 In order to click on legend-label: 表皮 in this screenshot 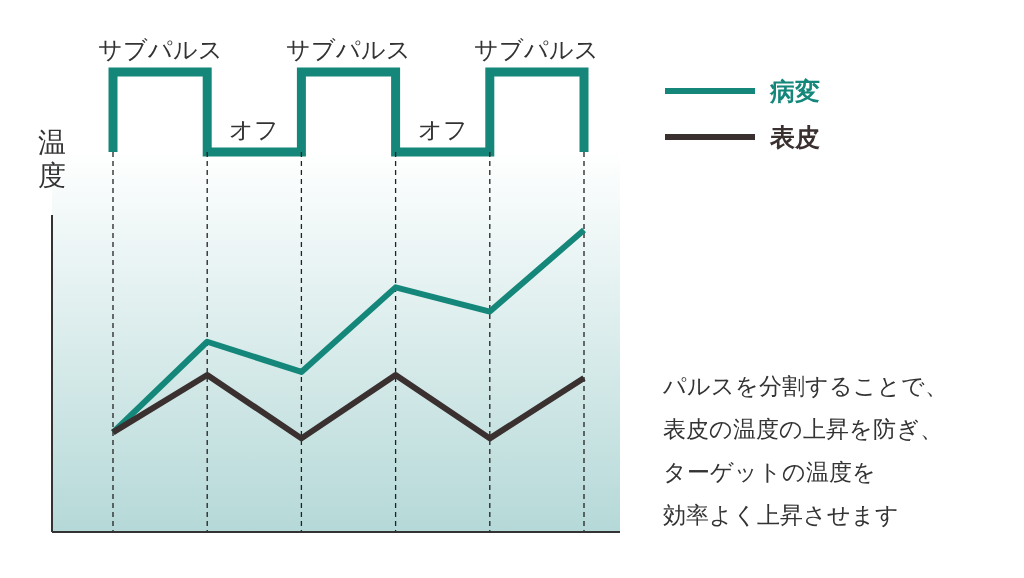, I will do `click(794, 137)`.